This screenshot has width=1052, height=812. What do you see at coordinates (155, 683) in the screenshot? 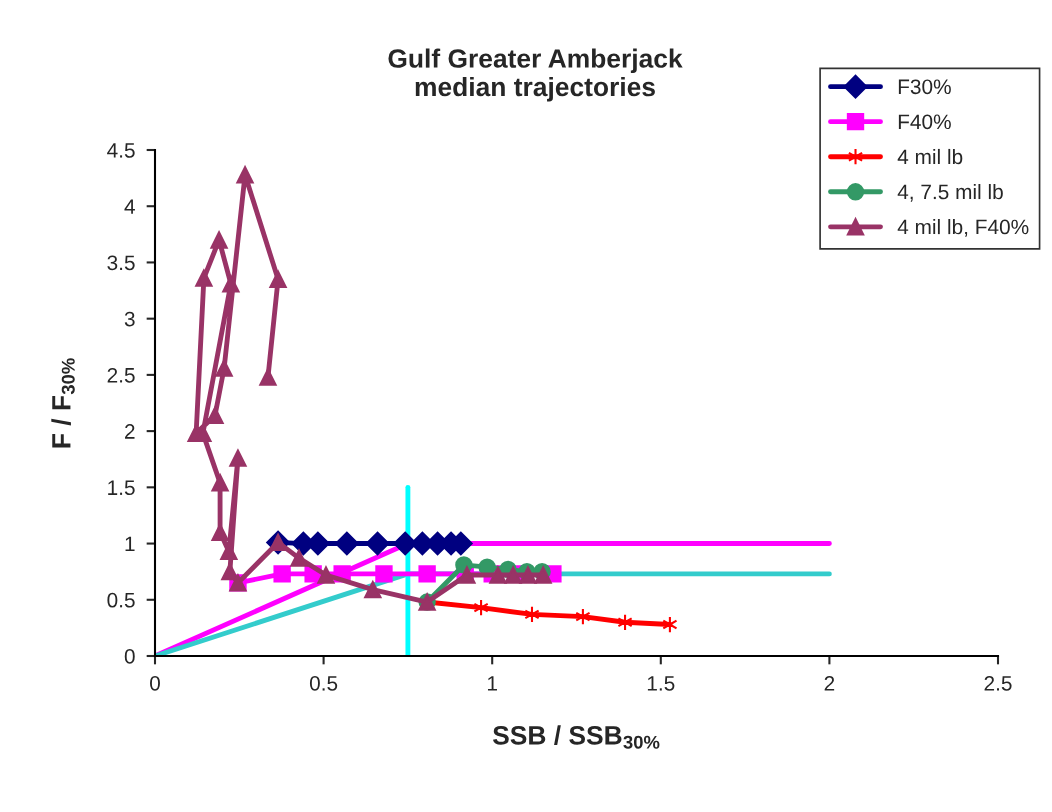
I see `x-tick-label: 0` at bounding box center [155, 683].